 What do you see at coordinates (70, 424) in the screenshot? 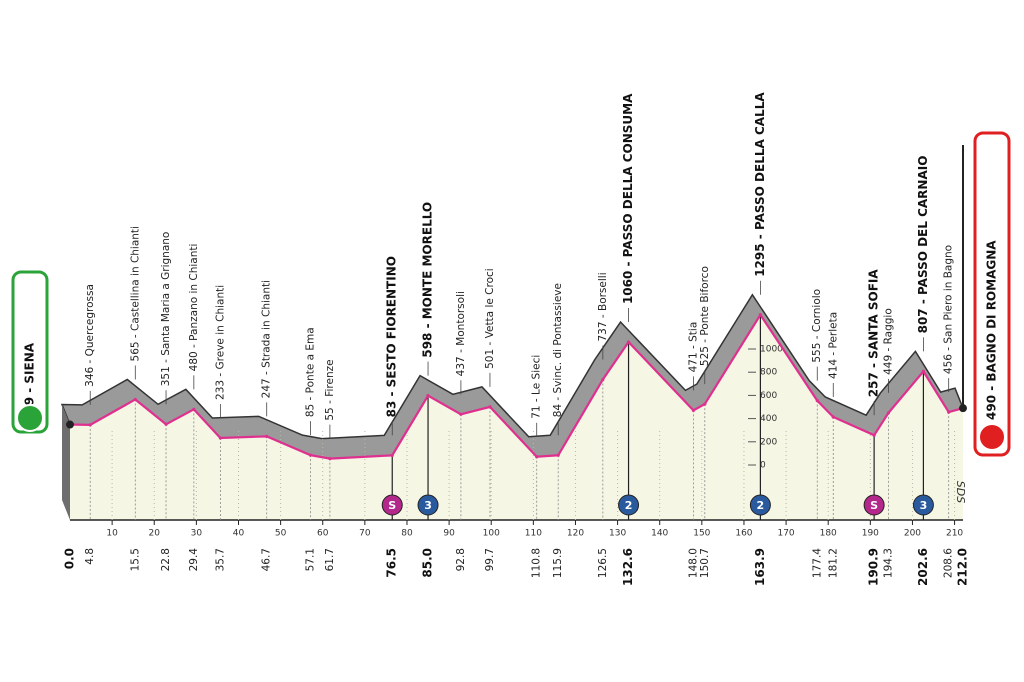
I see `endpoint-dot` at bounding box center [70, 424].